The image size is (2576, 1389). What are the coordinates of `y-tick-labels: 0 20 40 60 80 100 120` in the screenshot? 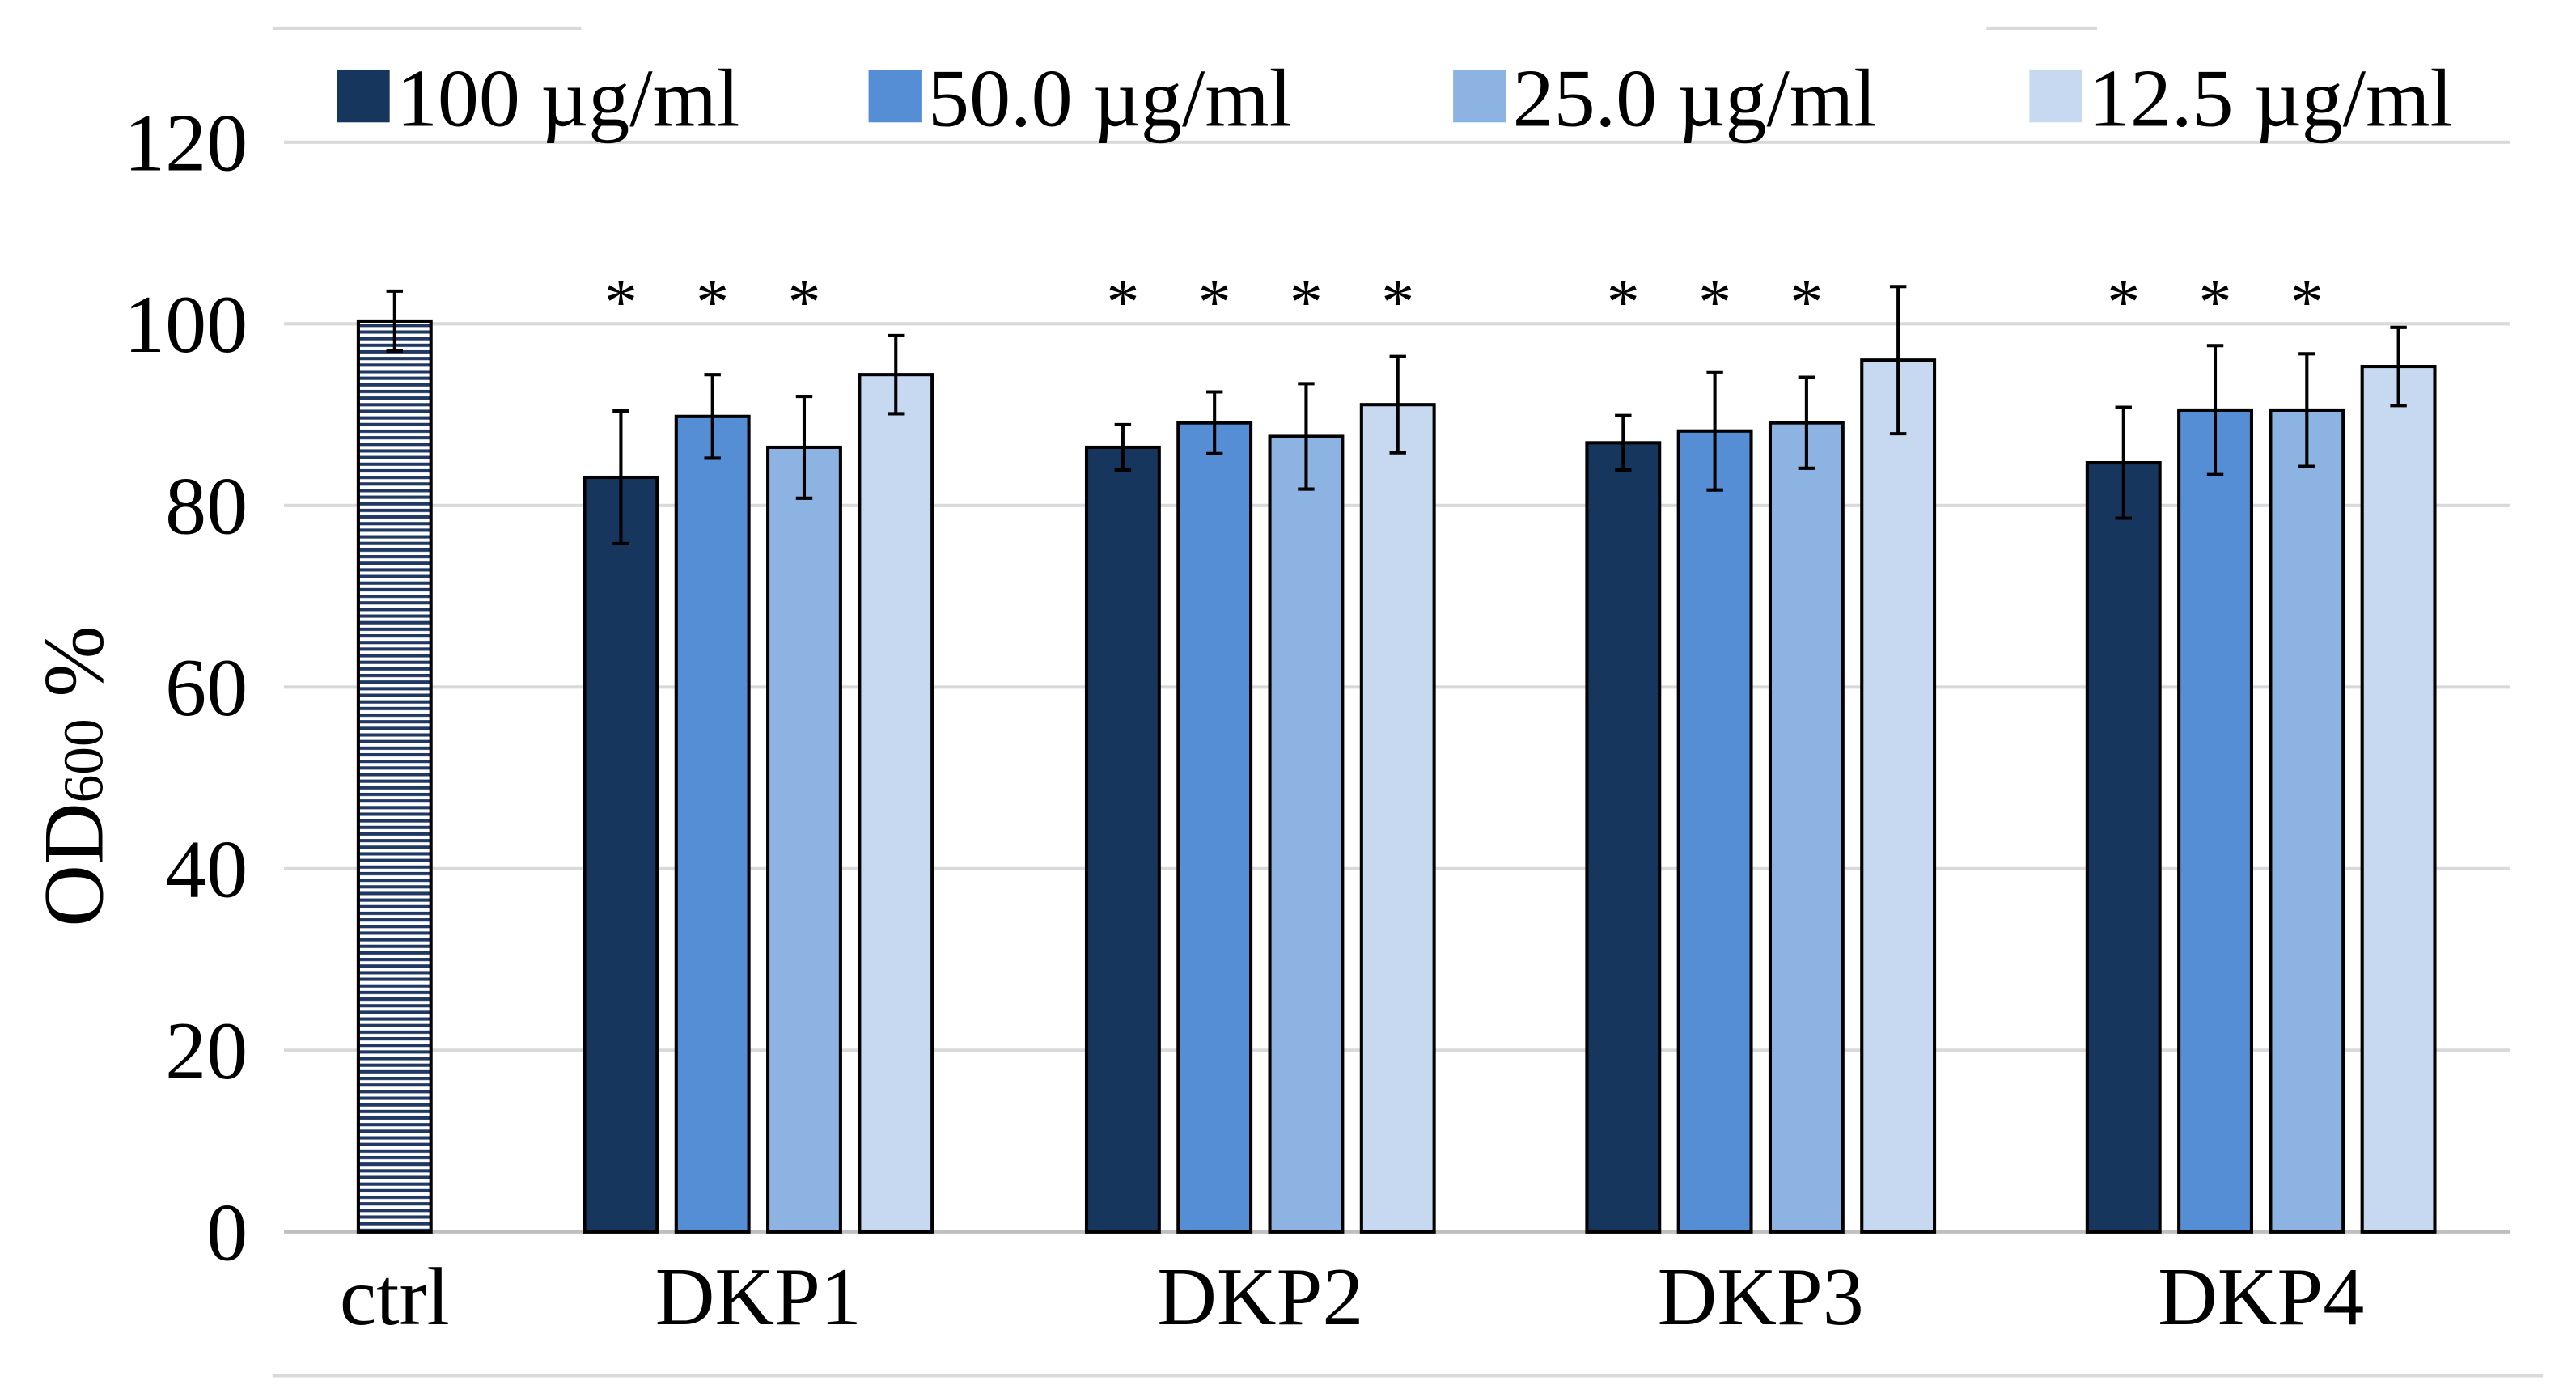 It's located at (186, 687).